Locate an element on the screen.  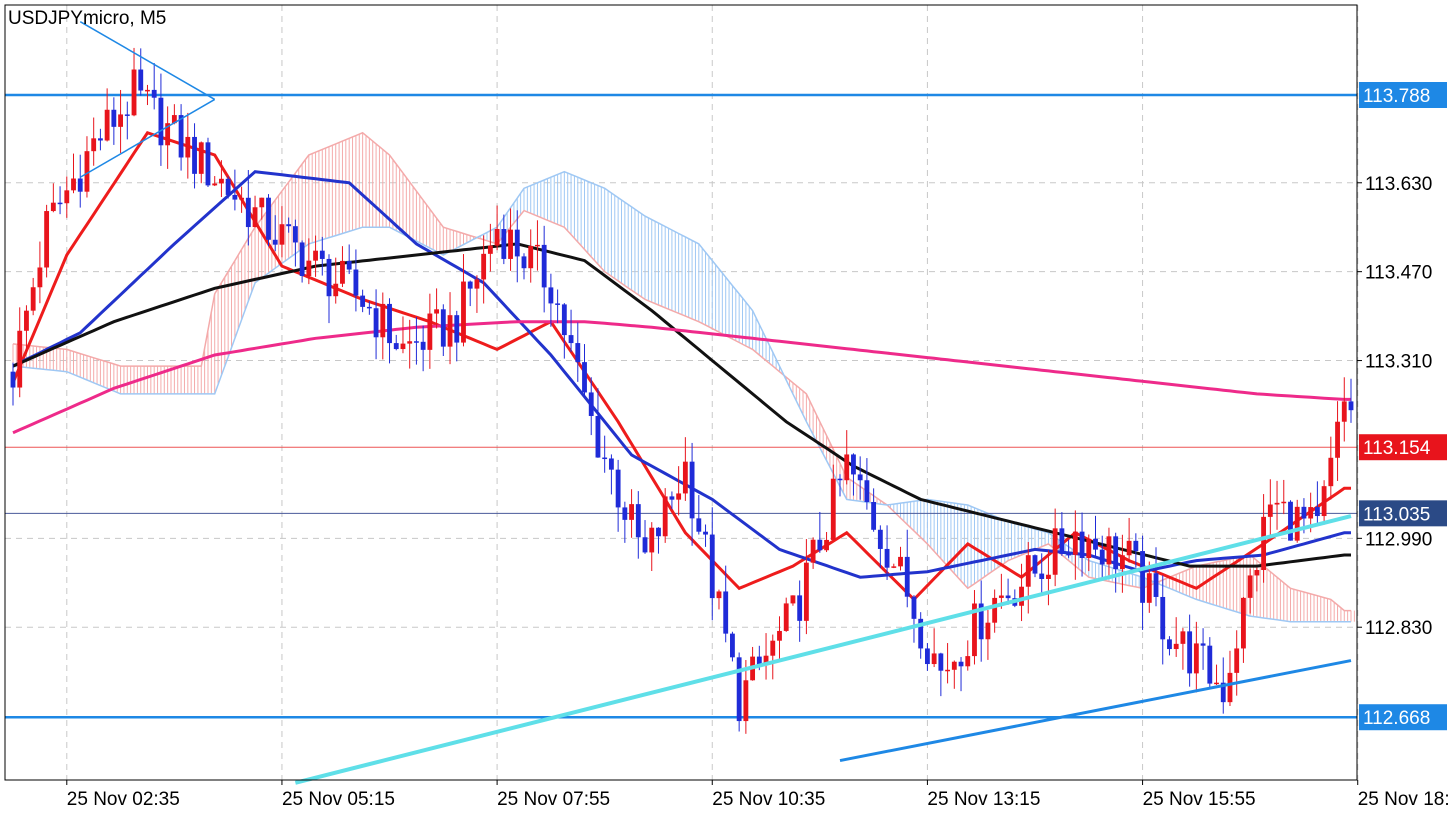
y-tick-label: 112.830 is located at coordinates (1398, 628).